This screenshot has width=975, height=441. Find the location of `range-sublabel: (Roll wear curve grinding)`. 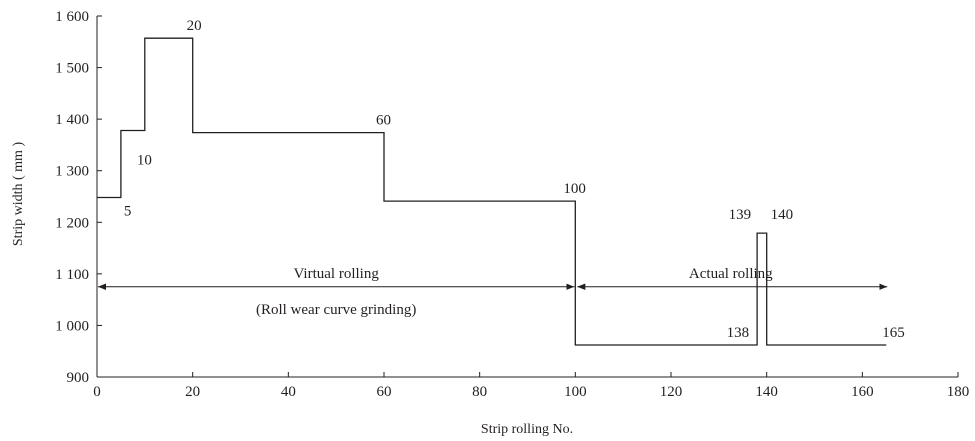

range-sublabel: (Roll wear curve grinding) is located at coordinates (336, 310).